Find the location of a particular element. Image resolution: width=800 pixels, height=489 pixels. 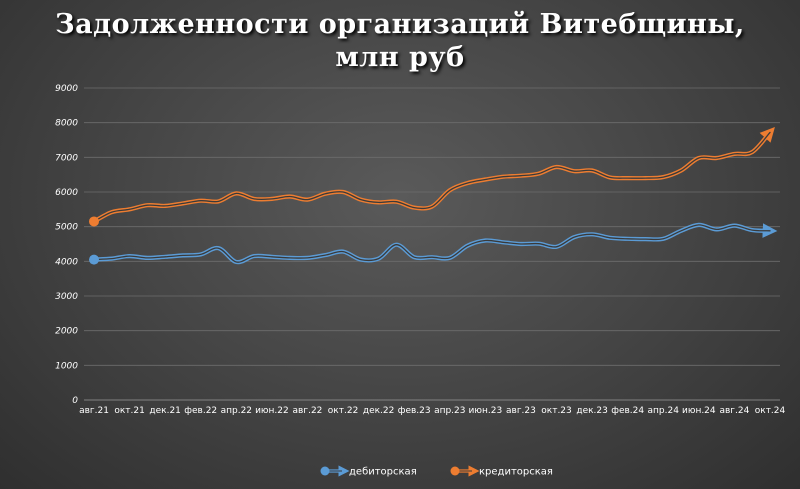

legend-item: дебиторская is located at coordinates (368, 471).